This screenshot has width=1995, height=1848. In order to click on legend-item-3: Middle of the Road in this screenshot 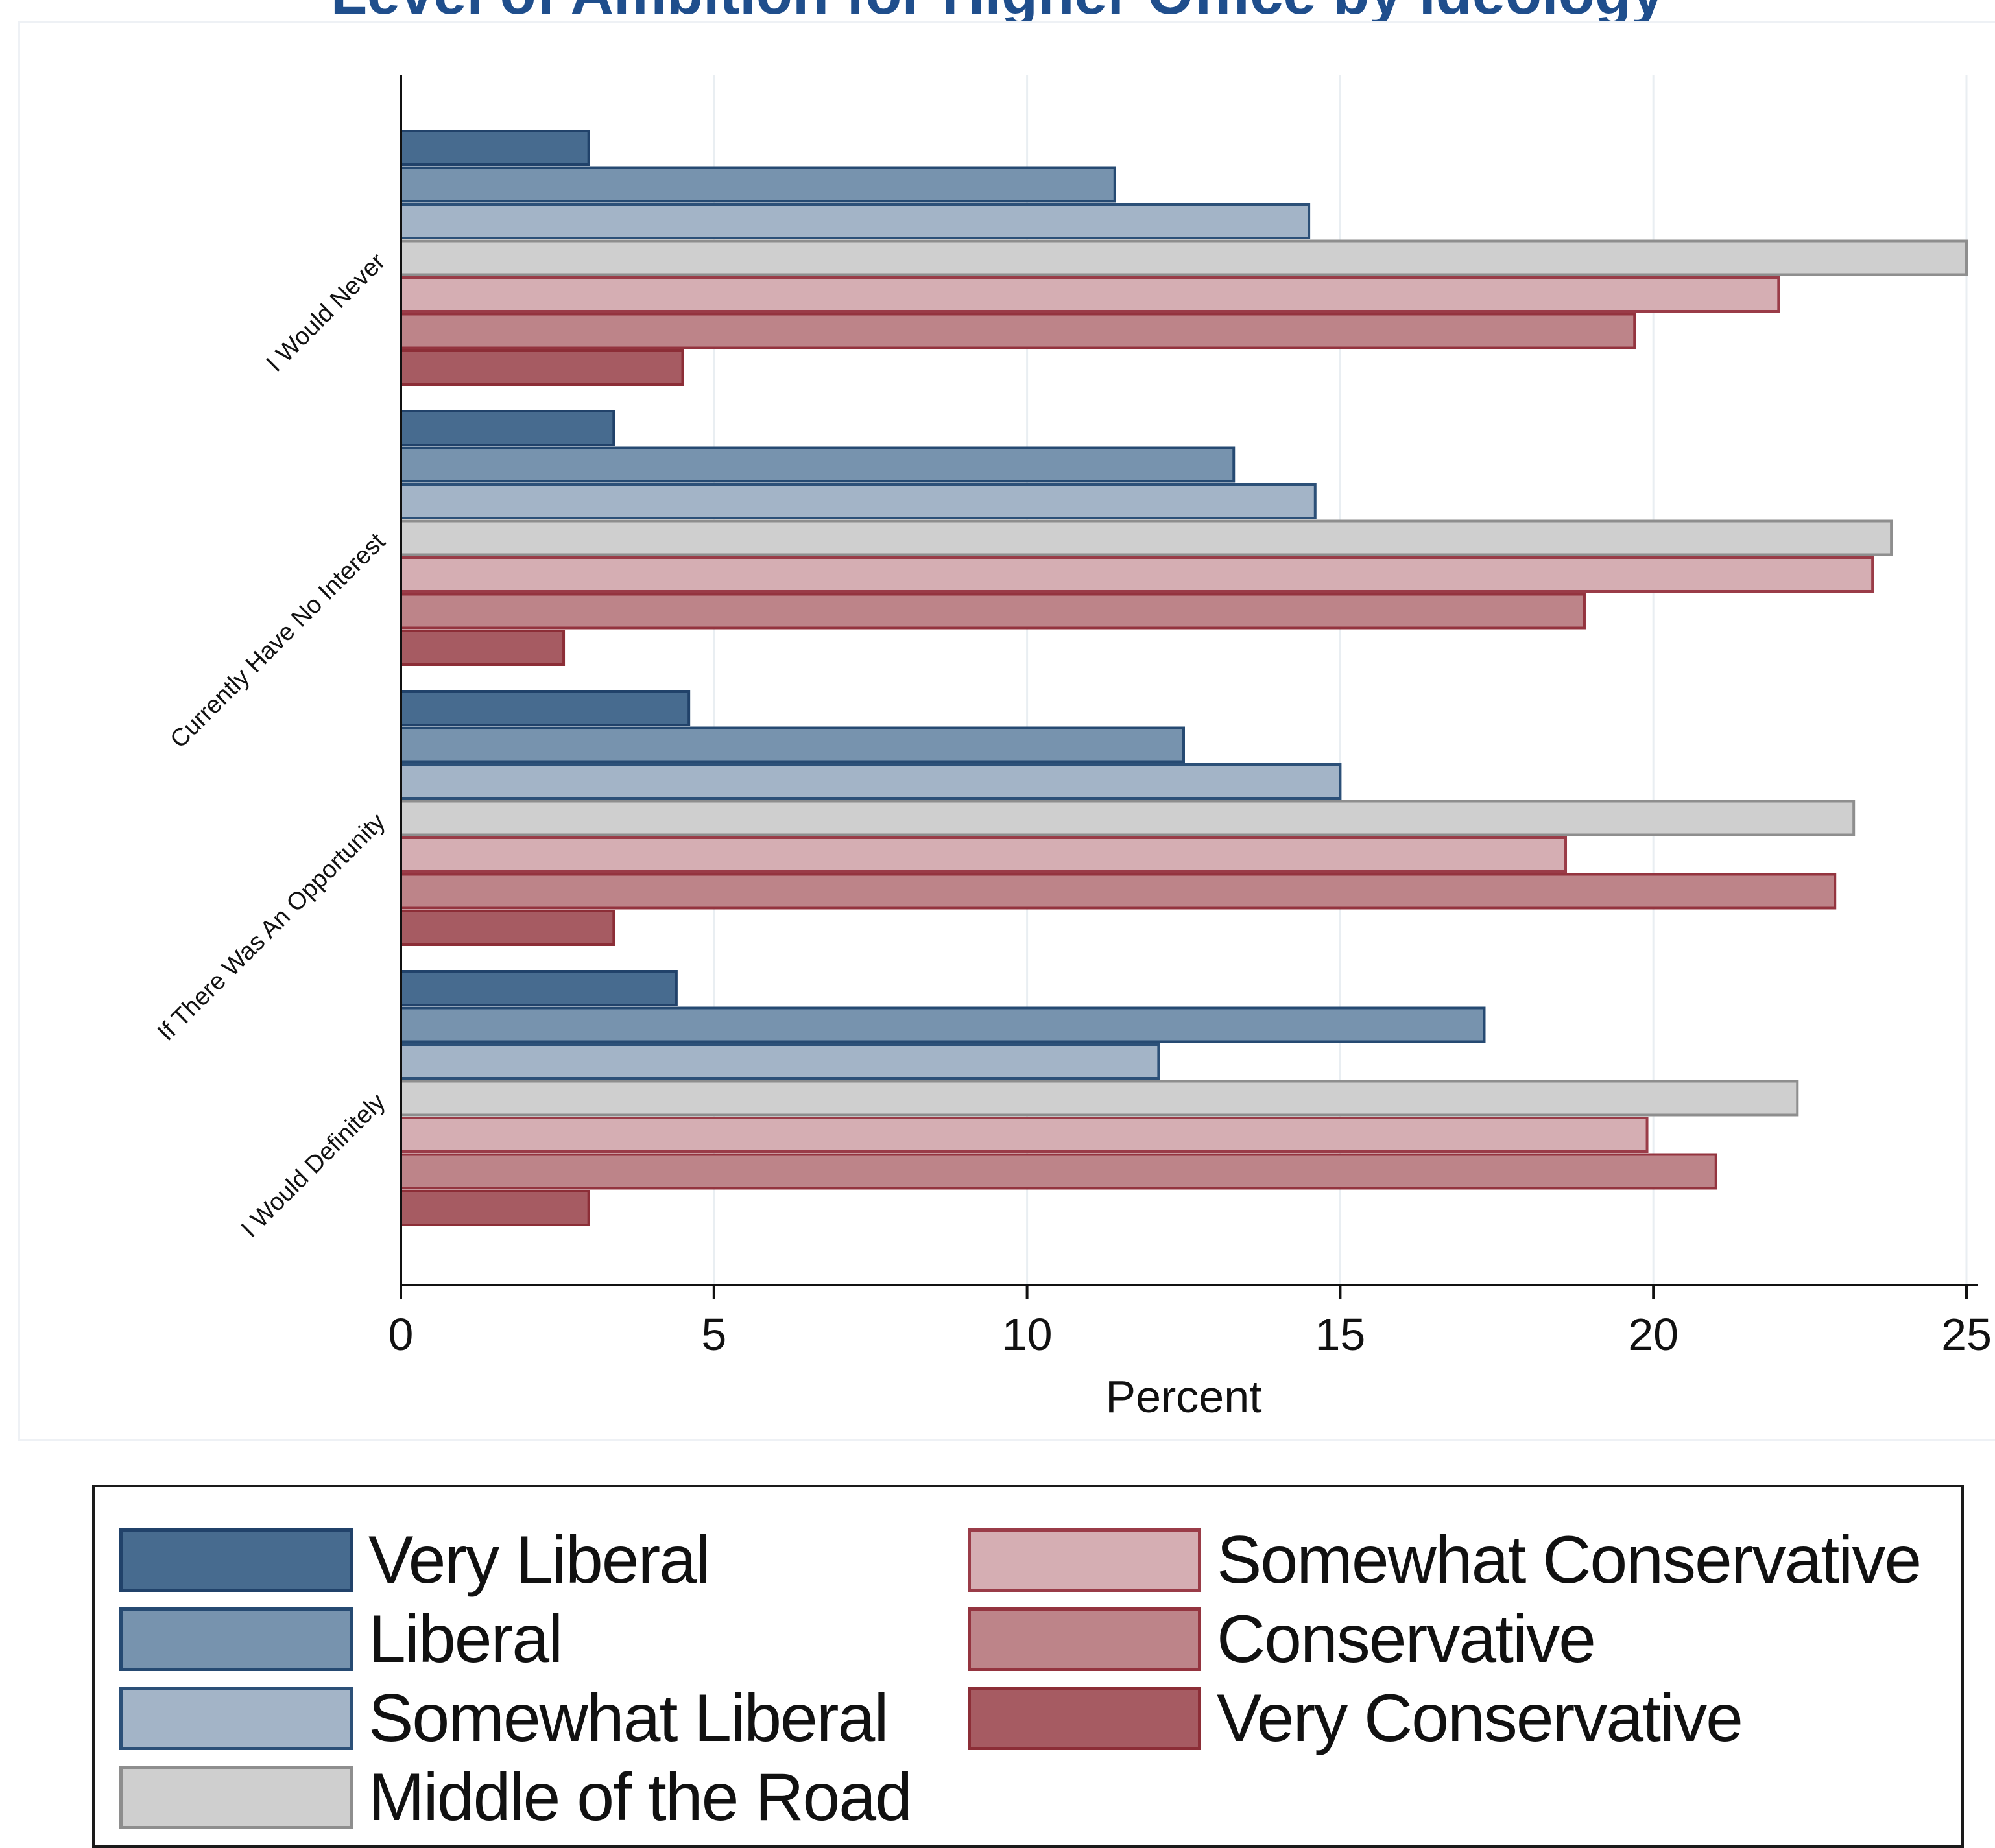, I will do `click(516, 1797)`.